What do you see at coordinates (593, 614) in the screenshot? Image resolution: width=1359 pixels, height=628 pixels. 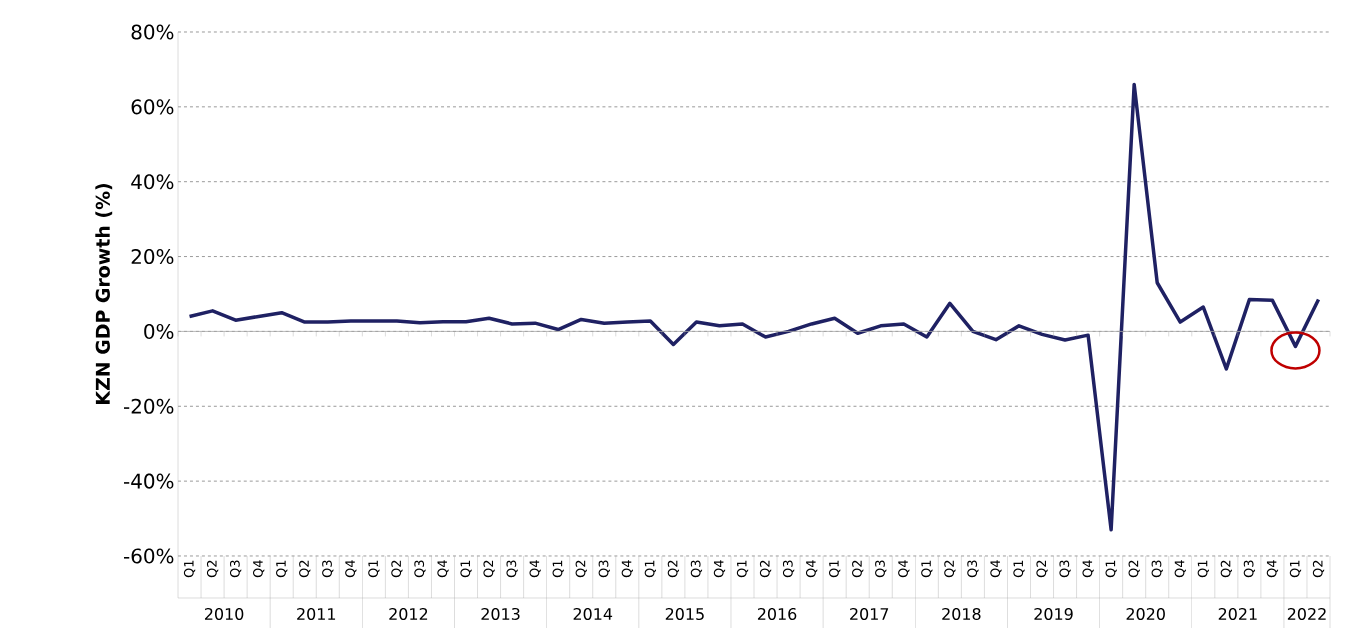 I see `text: 2014` at bounding box center [593, 614].